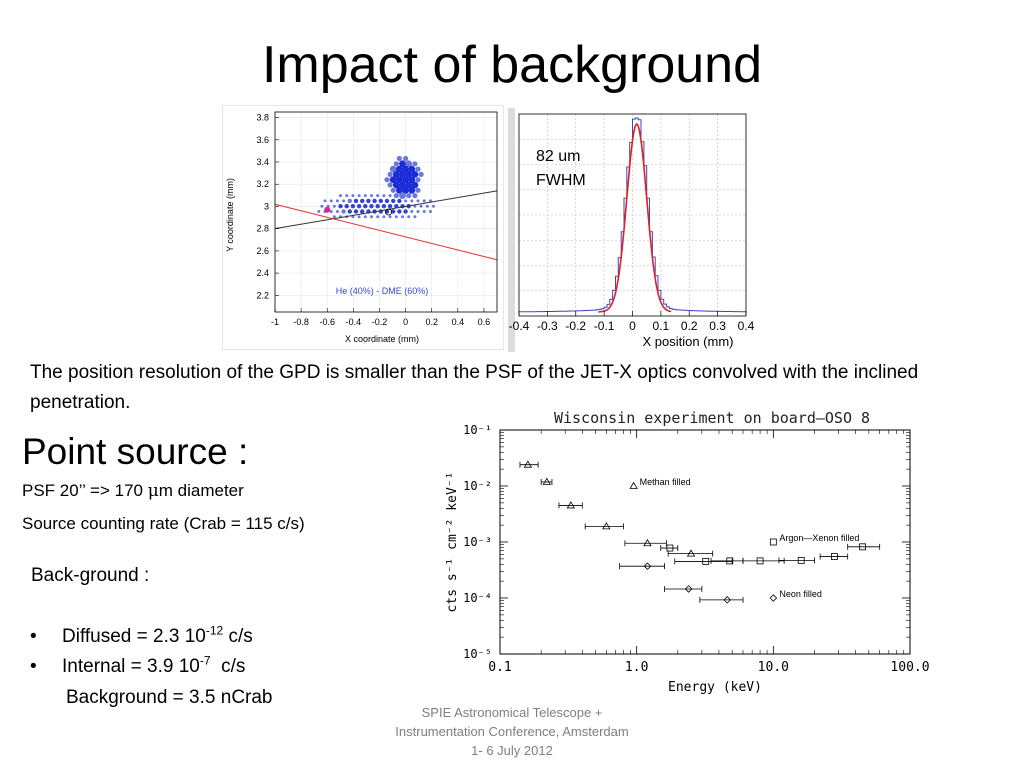 Image resolution: width=1024 pixels, height=768 pixels. What do you see at coordinates (354, 322) in the screenshot?
I see `track-x-tick-label: -0.4` at bounding box center [354, 322].